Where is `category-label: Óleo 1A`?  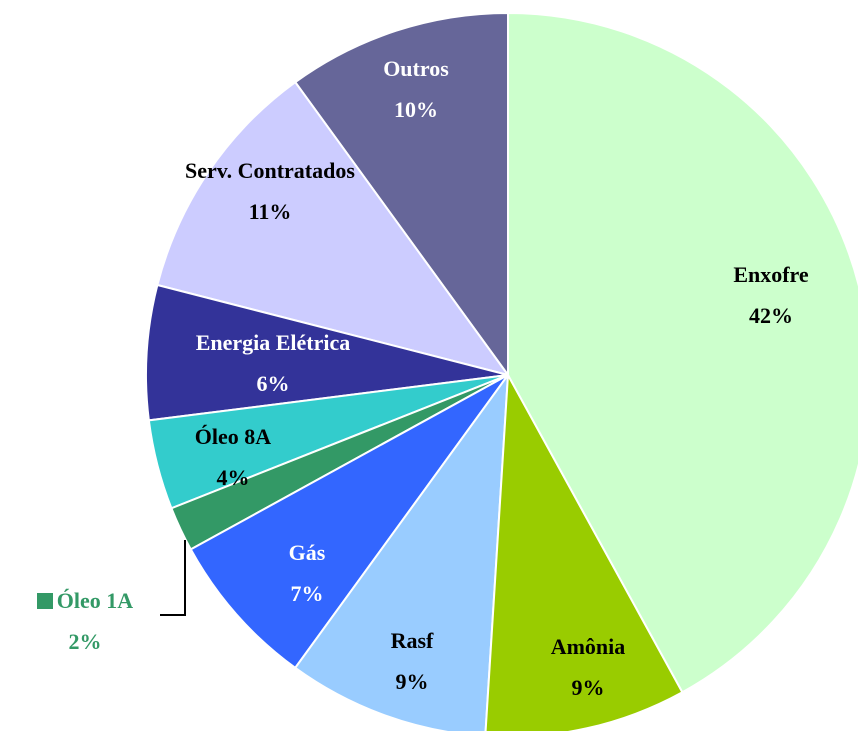
category-label: Óleo 1A is located at coordinates (92, 601).